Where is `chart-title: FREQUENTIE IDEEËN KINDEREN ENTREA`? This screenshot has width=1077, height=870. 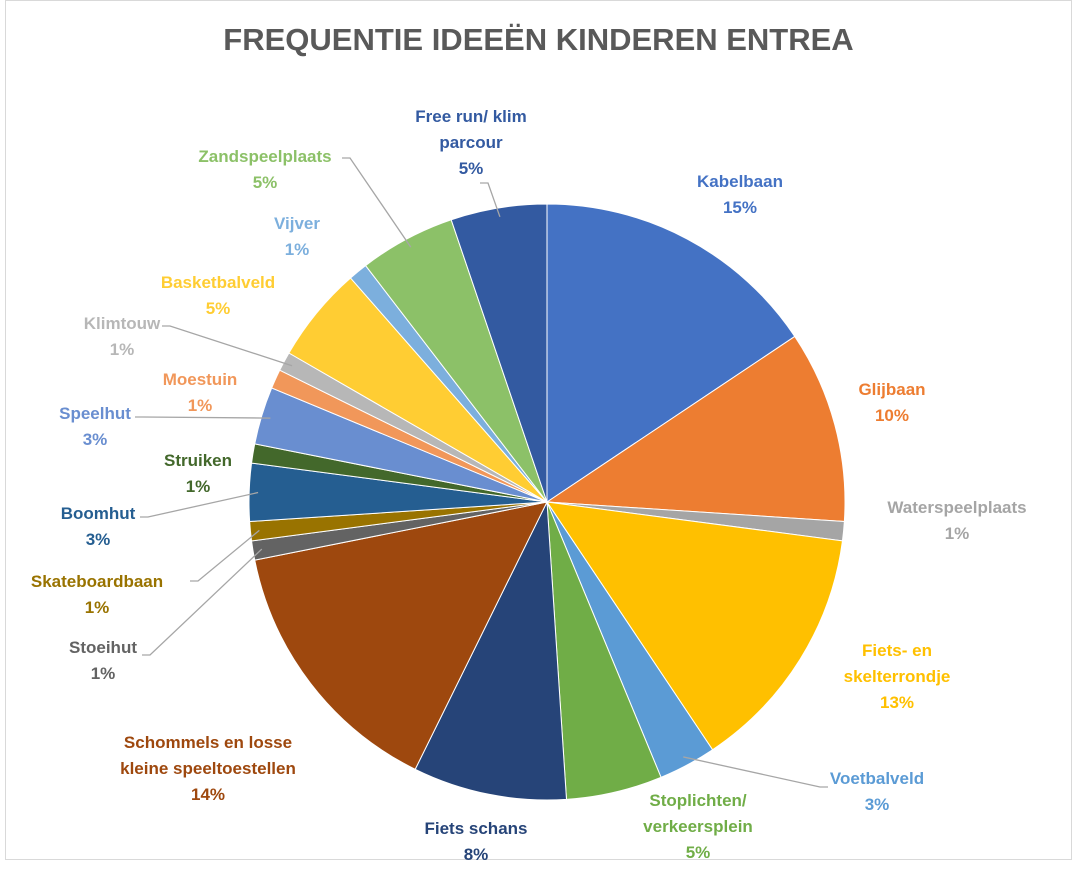 chart-title: FREQUENTIE IDEEËN KINDEREN ENTREA is located at coordinates (538, 39).